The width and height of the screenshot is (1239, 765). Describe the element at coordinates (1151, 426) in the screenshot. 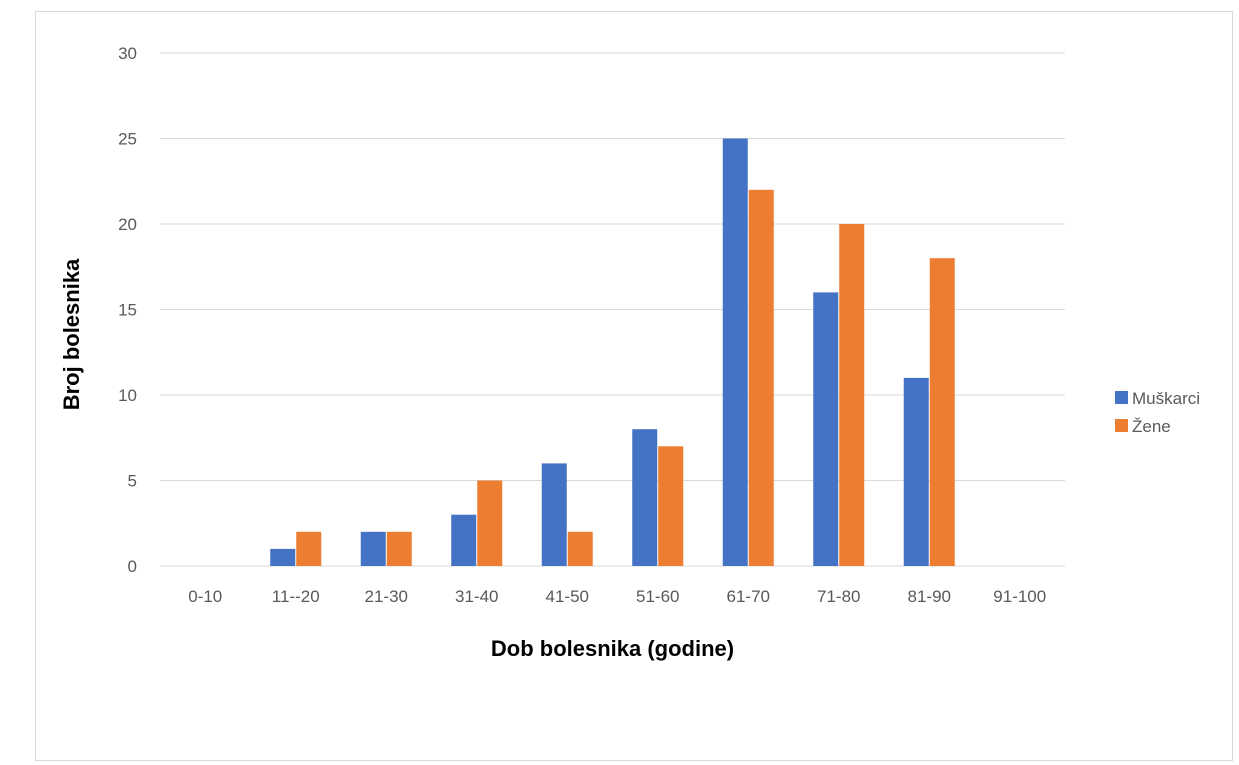

I see `legend-label: Žene` at that location.